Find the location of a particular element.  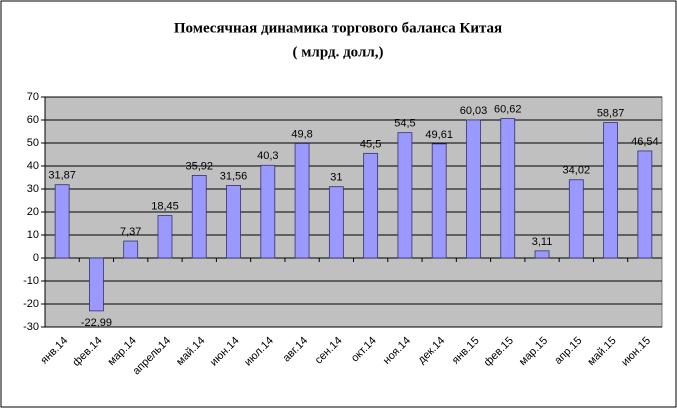

value-label: 60,03 is located at coordinates (474, 111).